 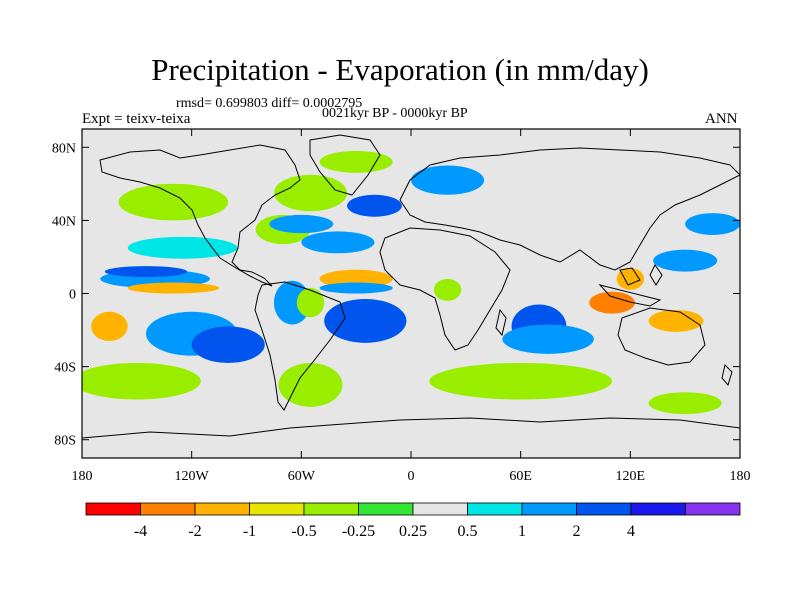 I want to click on x-tick-label-1: 120W, so click(x=192, y=476).